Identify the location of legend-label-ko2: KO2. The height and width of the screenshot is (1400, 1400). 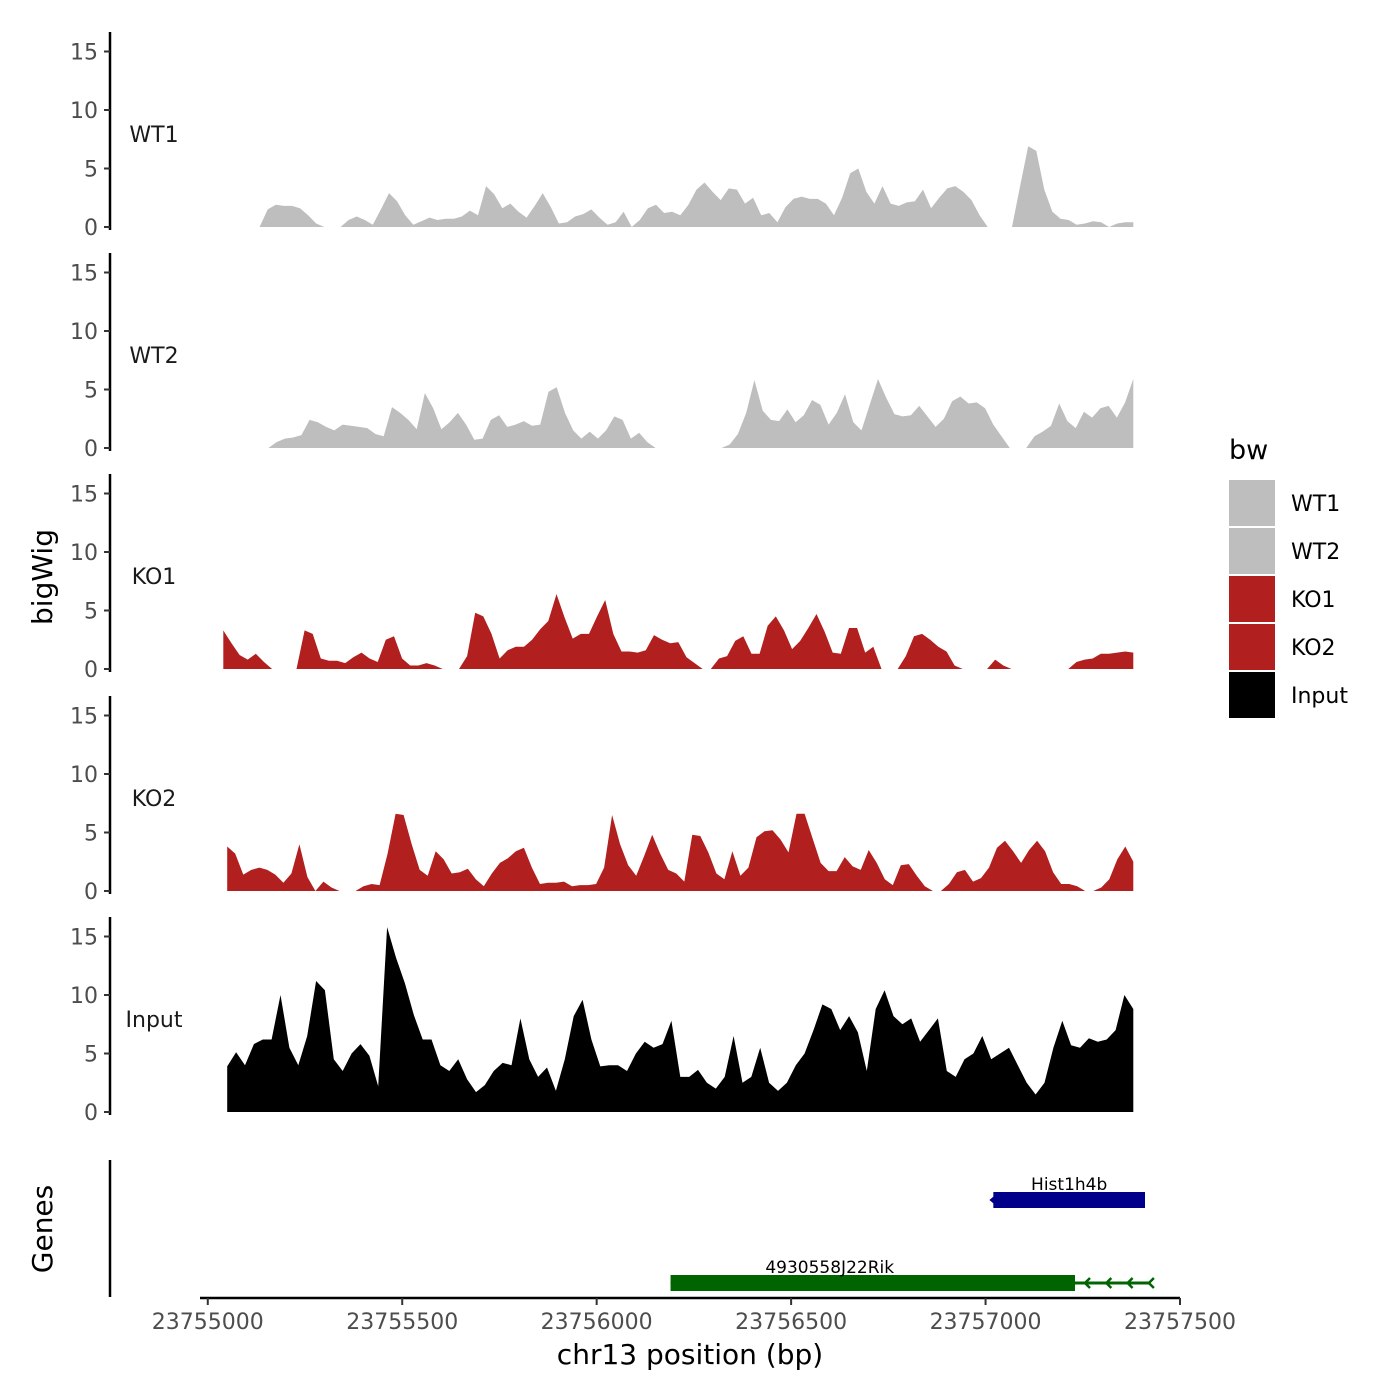
(1313, 648).